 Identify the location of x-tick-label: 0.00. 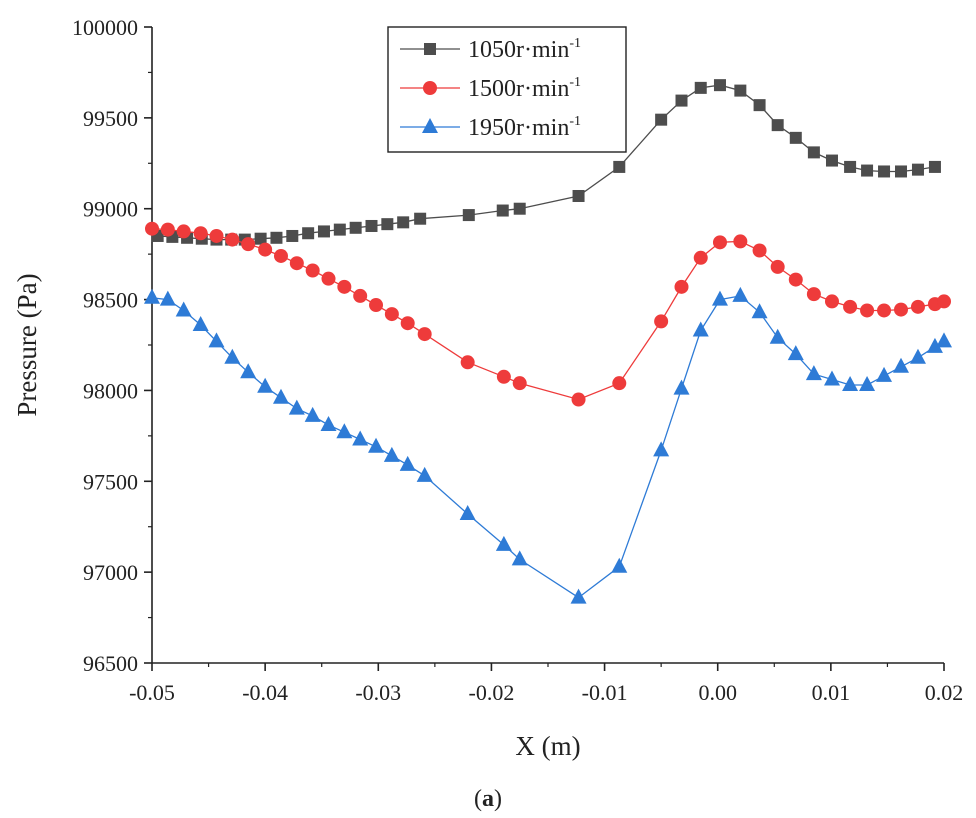
(717, 692).